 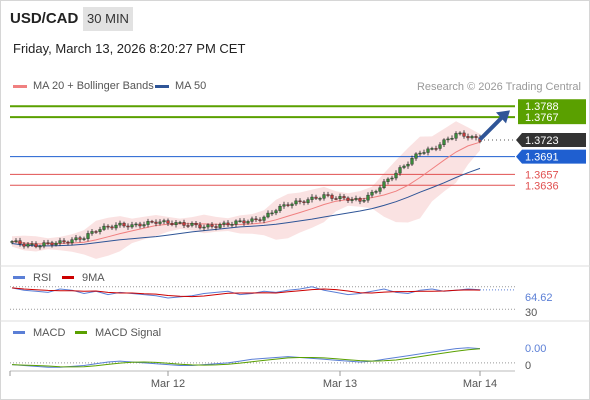 I want to click on timeframe-badge: 30 MIN, so click(x=108, y=19).